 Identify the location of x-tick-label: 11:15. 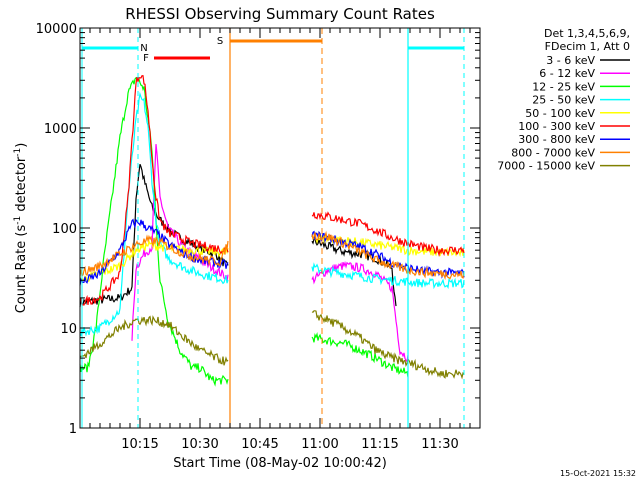
(379, 444).